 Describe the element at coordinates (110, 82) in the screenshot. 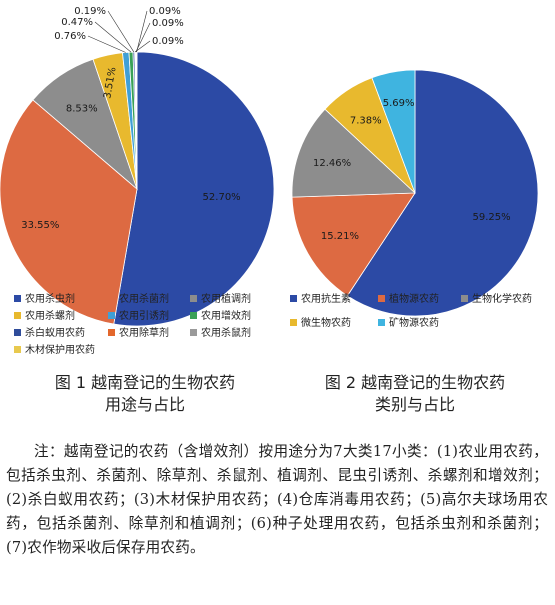

I see `slice-label-4: 3.51%` at that location.